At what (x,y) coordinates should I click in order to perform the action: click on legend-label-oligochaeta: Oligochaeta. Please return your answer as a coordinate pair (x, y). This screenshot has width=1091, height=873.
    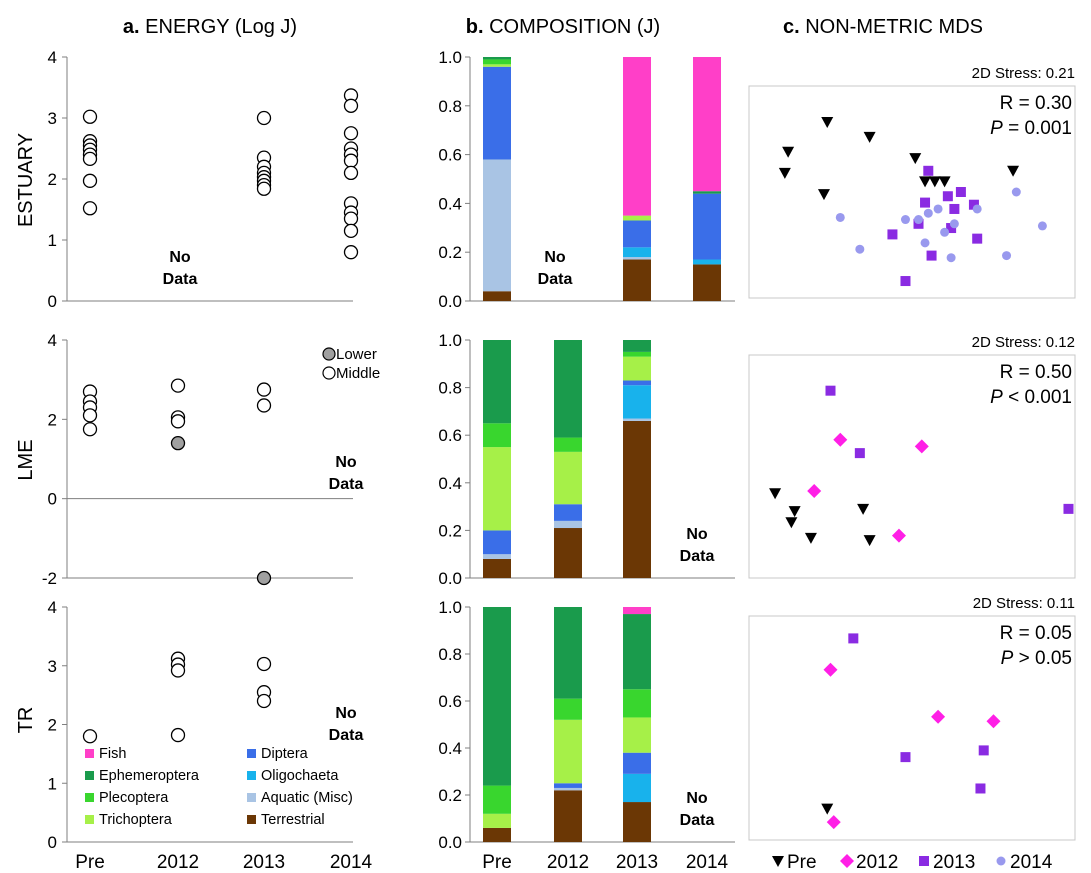
    Looking at the image, I should click on (300, 776).